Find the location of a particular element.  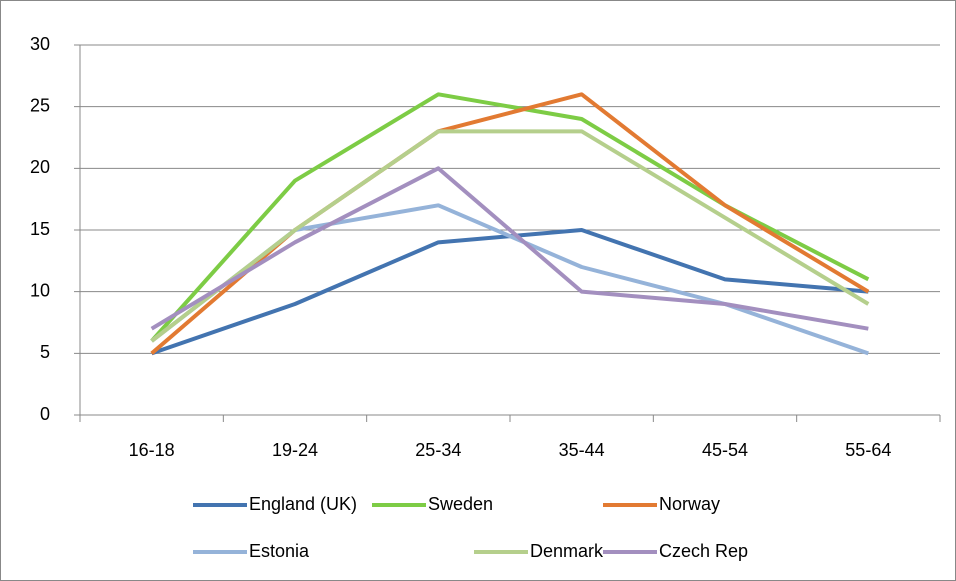

x-tick-label: 16-18 is located at coordinates (152, 450).